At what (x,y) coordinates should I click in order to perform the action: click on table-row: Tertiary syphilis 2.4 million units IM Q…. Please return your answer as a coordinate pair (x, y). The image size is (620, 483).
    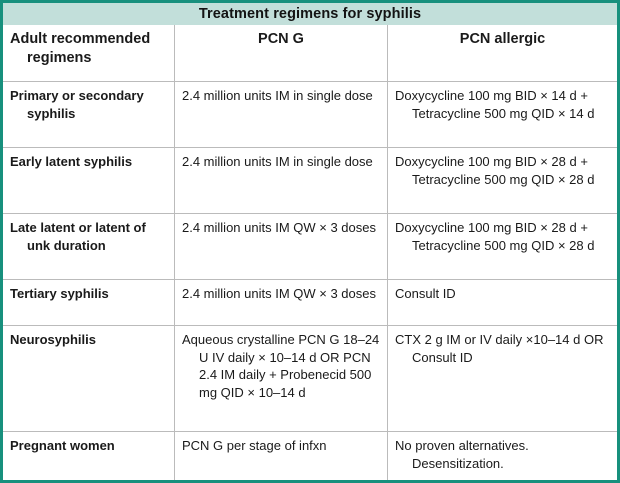
    Looking at the image, I should click on (310, 302).